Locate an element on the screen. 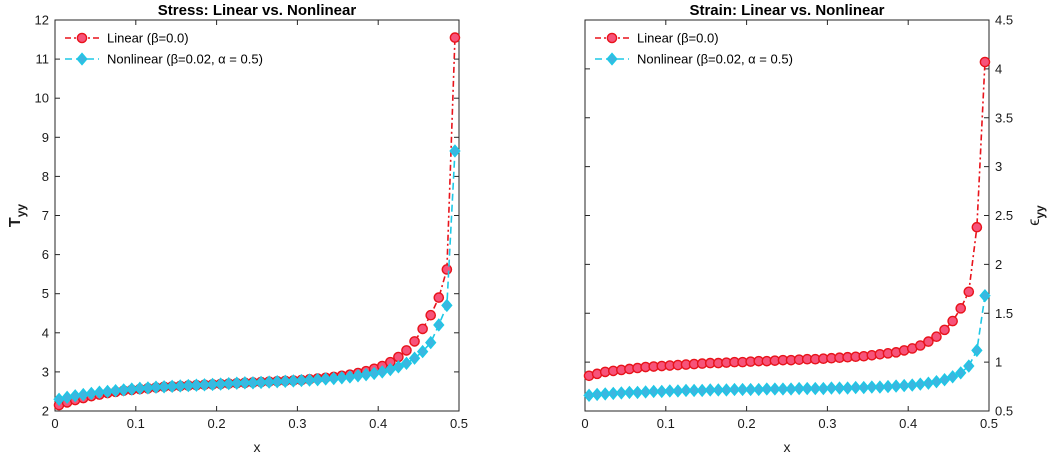 This screenshot has height=459, width=1051. legend-marker is located at coordinates (82, 59).